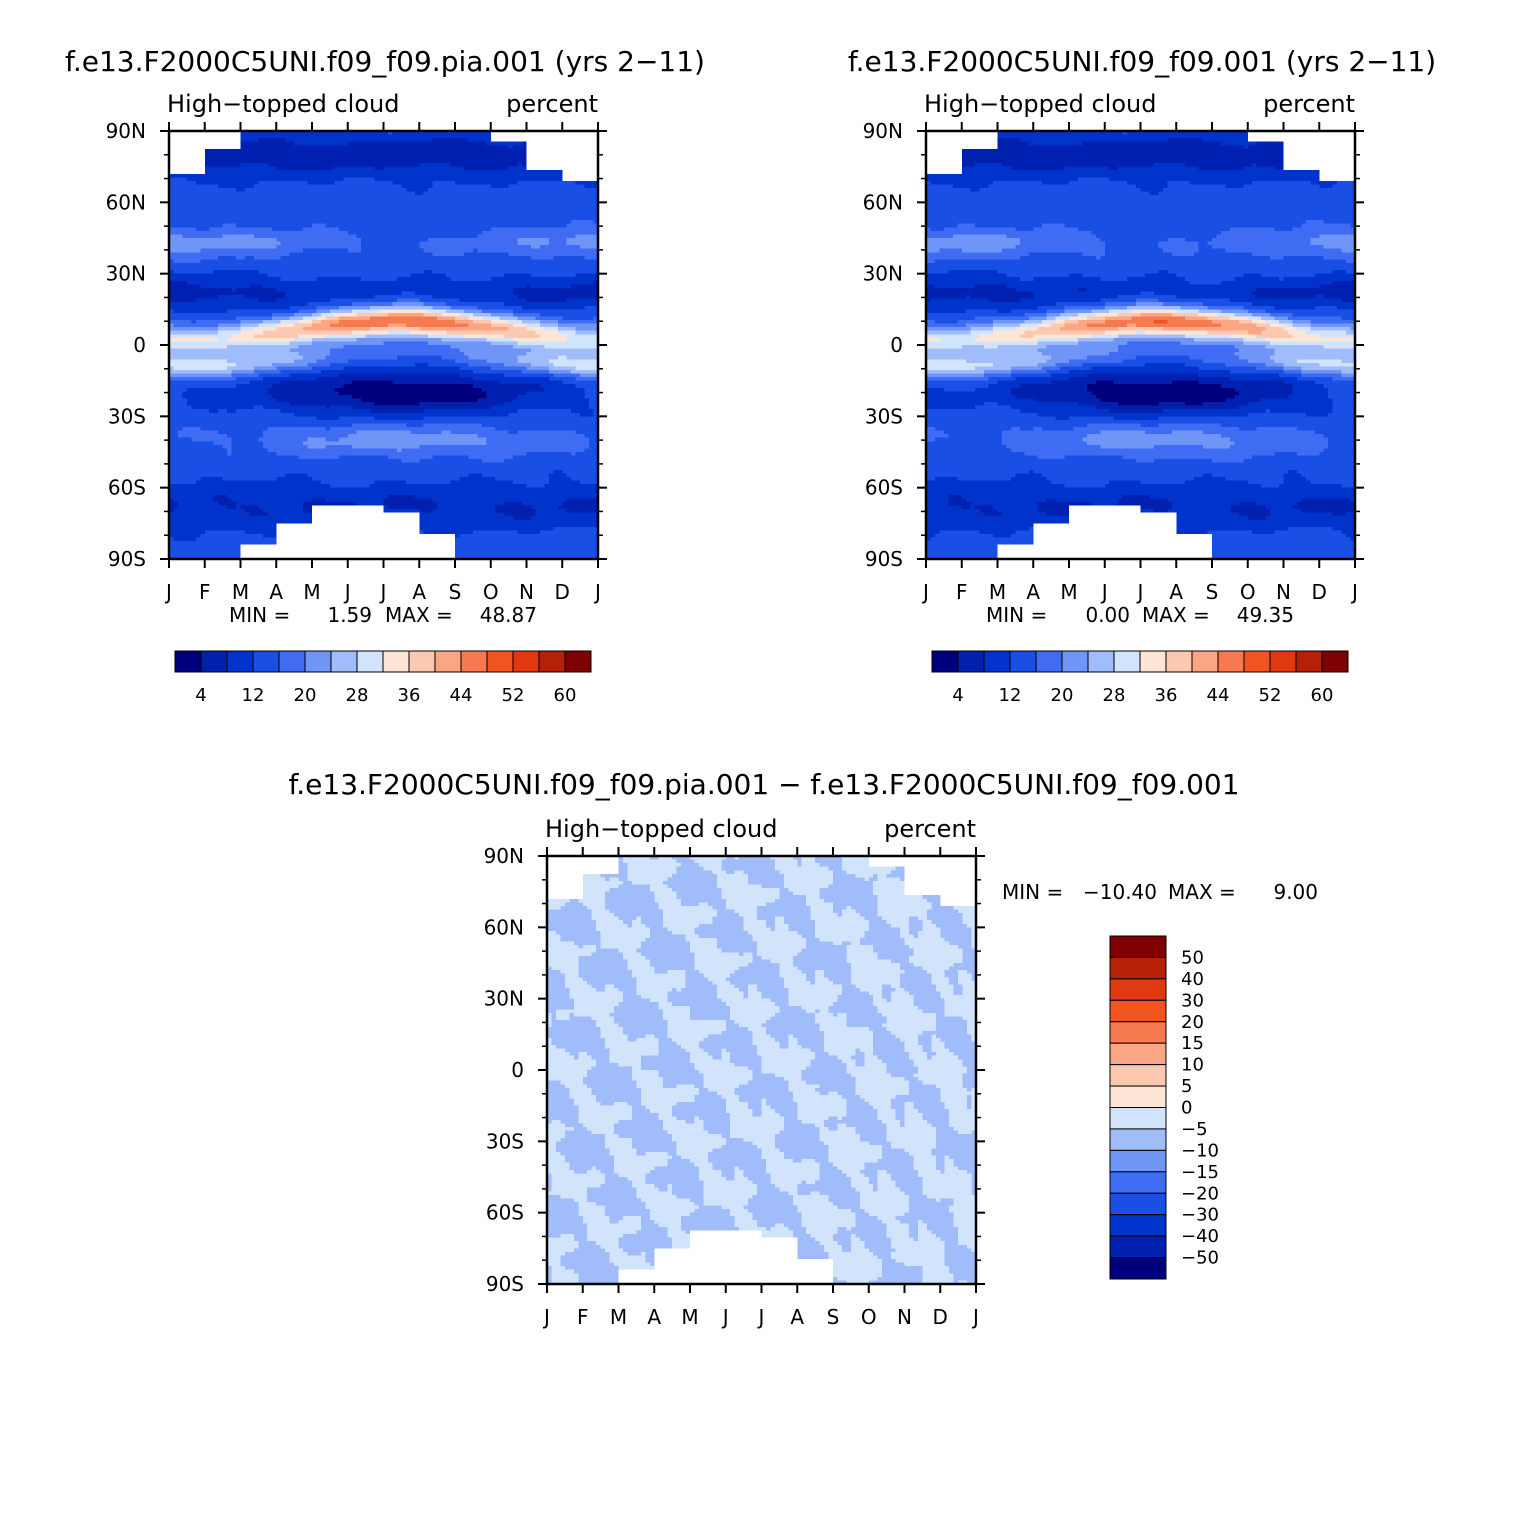  Describe the element at coordinates (797, 1317) in the screenshot. I see `x-tick-label: A` at that location.